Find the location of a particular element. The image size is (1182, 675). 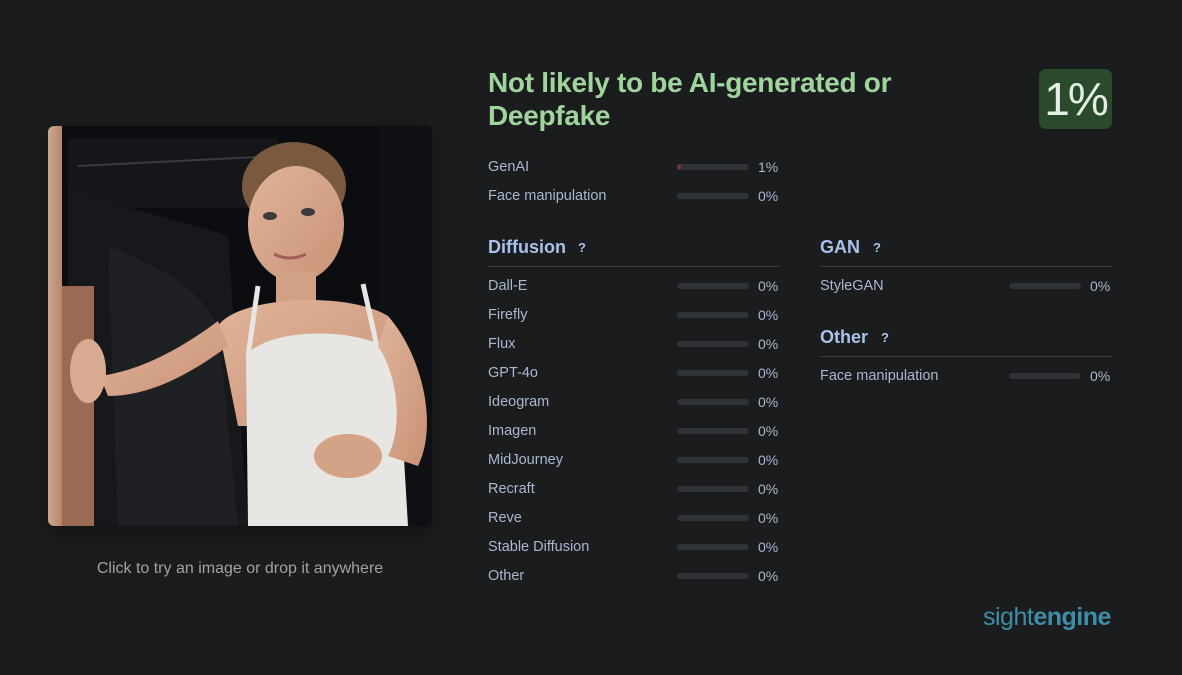

score-row-label: Imagen is located at coordinates (512, 431).